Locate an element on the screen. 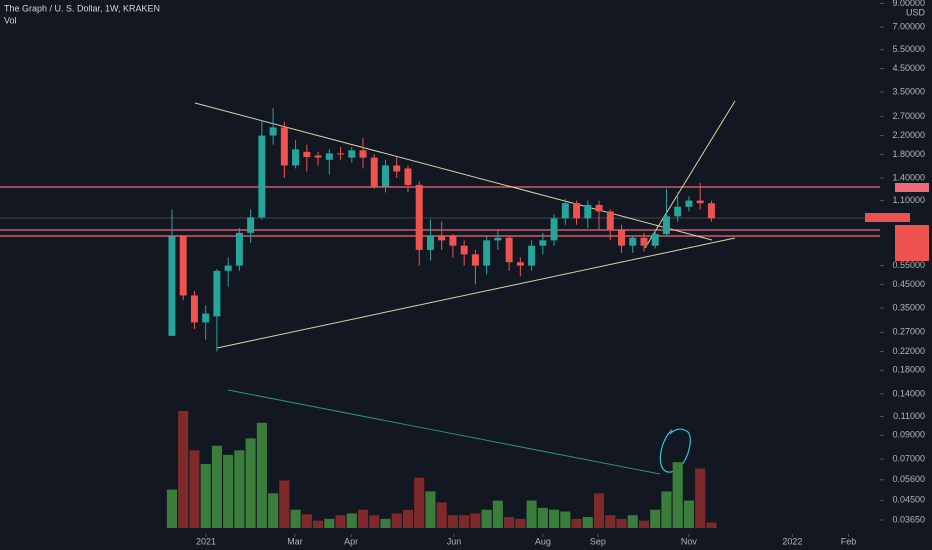  volume-label: Vol is located at coordinates (10, 20).